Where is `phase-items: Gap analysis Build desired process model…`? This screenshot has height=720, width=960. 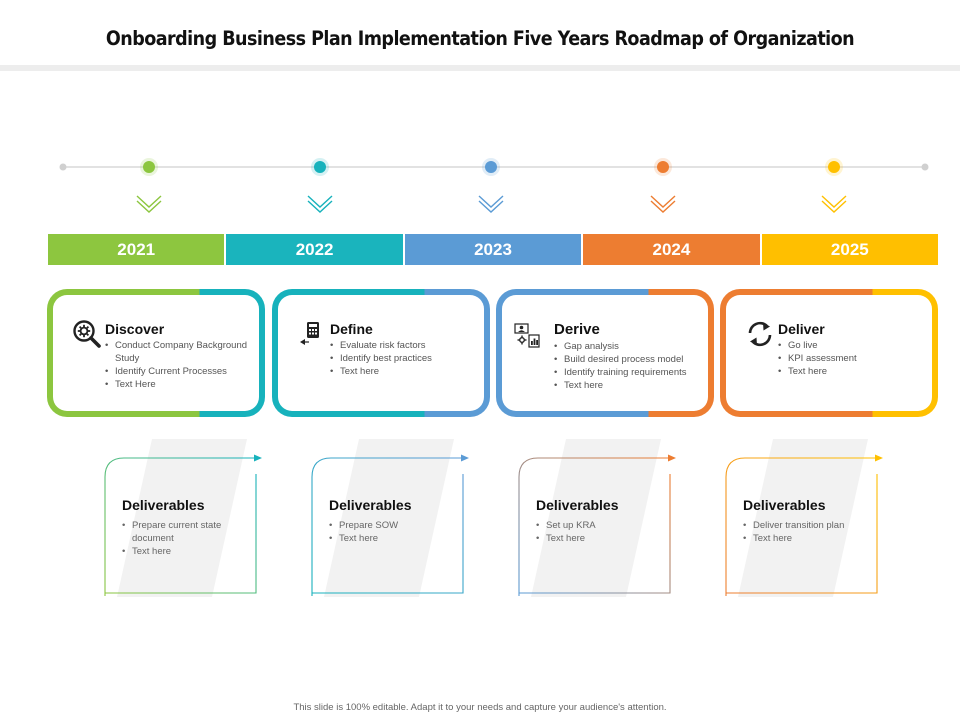
phase-items: Gap analysis Build desired process model… is located at coordinates (626, 366).